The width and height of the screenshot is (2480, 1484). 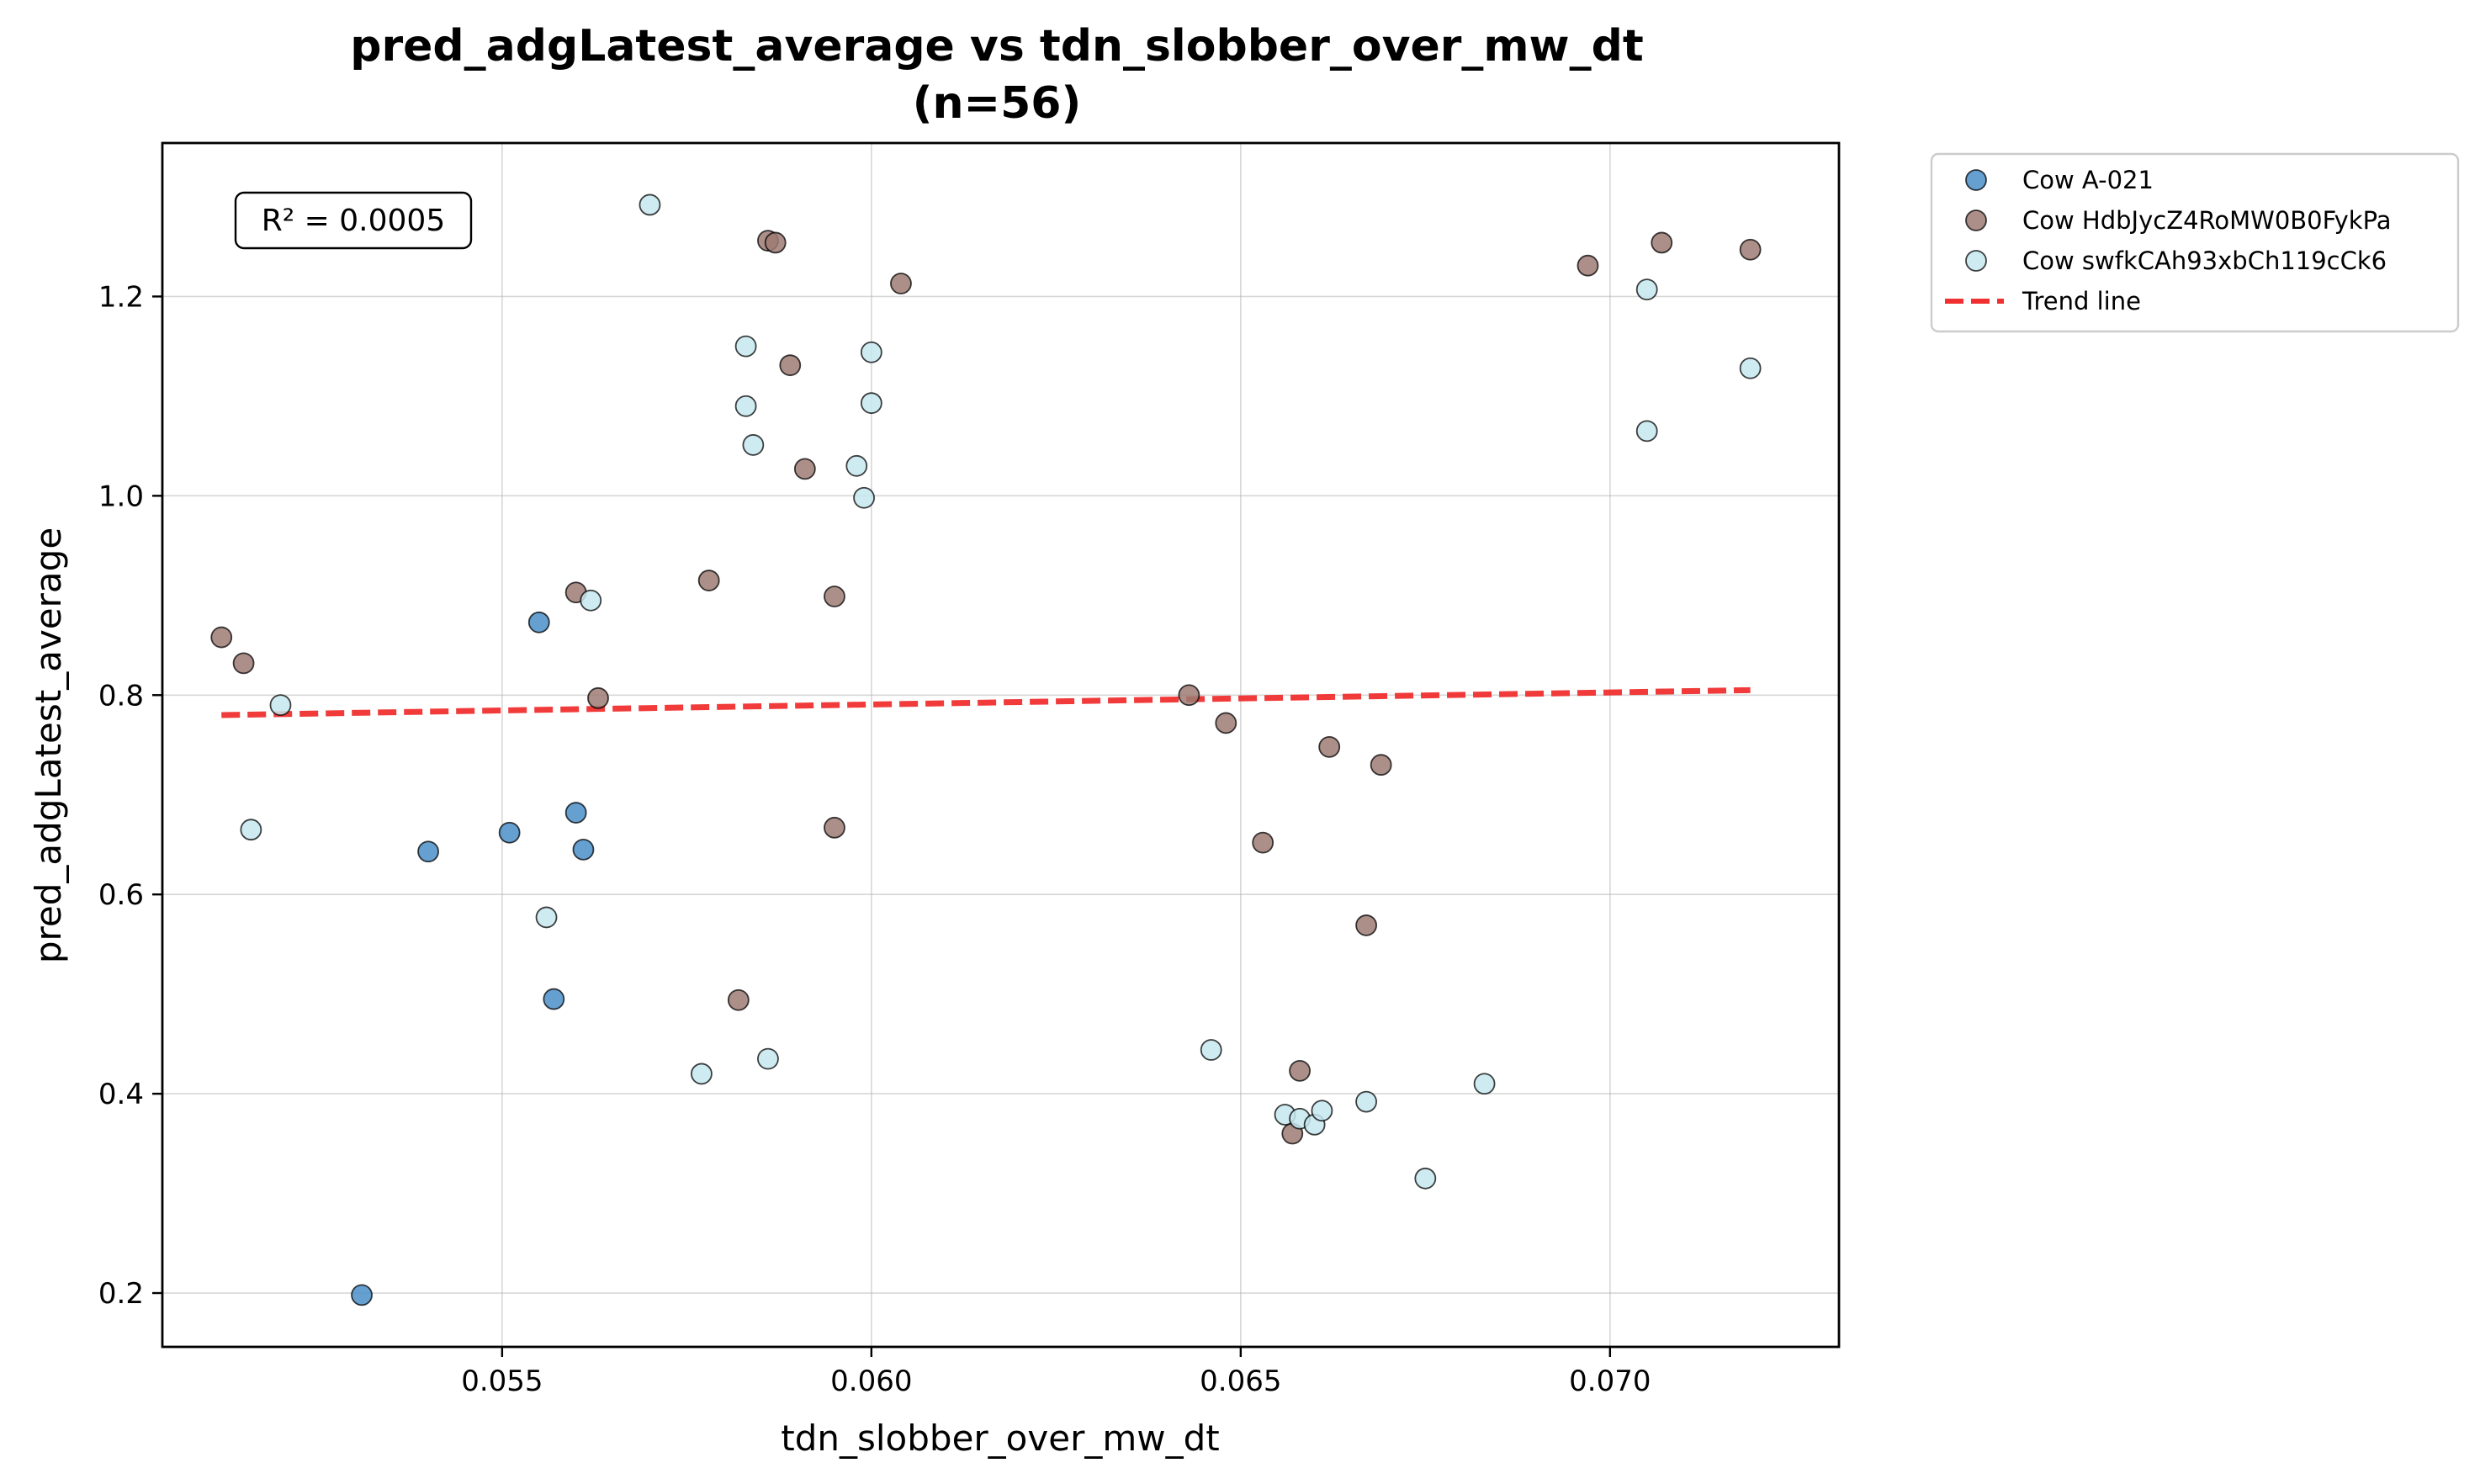 I want to click on y-axis-ticks: 0.2 0.4 0.6 0.8 1.0 1.2, so click(x=130, y=795).